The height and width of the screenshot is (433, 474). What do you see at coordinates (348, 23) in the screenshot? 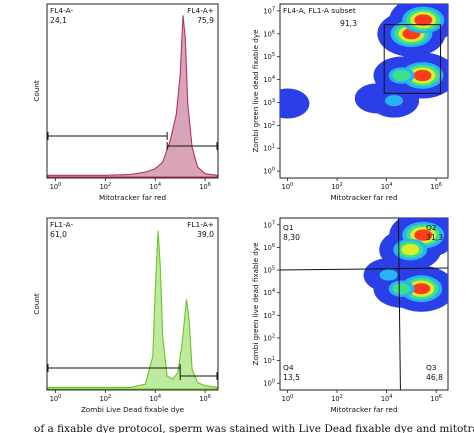
I see `gate-percent: 91,3` at bounding box center [348, 23].